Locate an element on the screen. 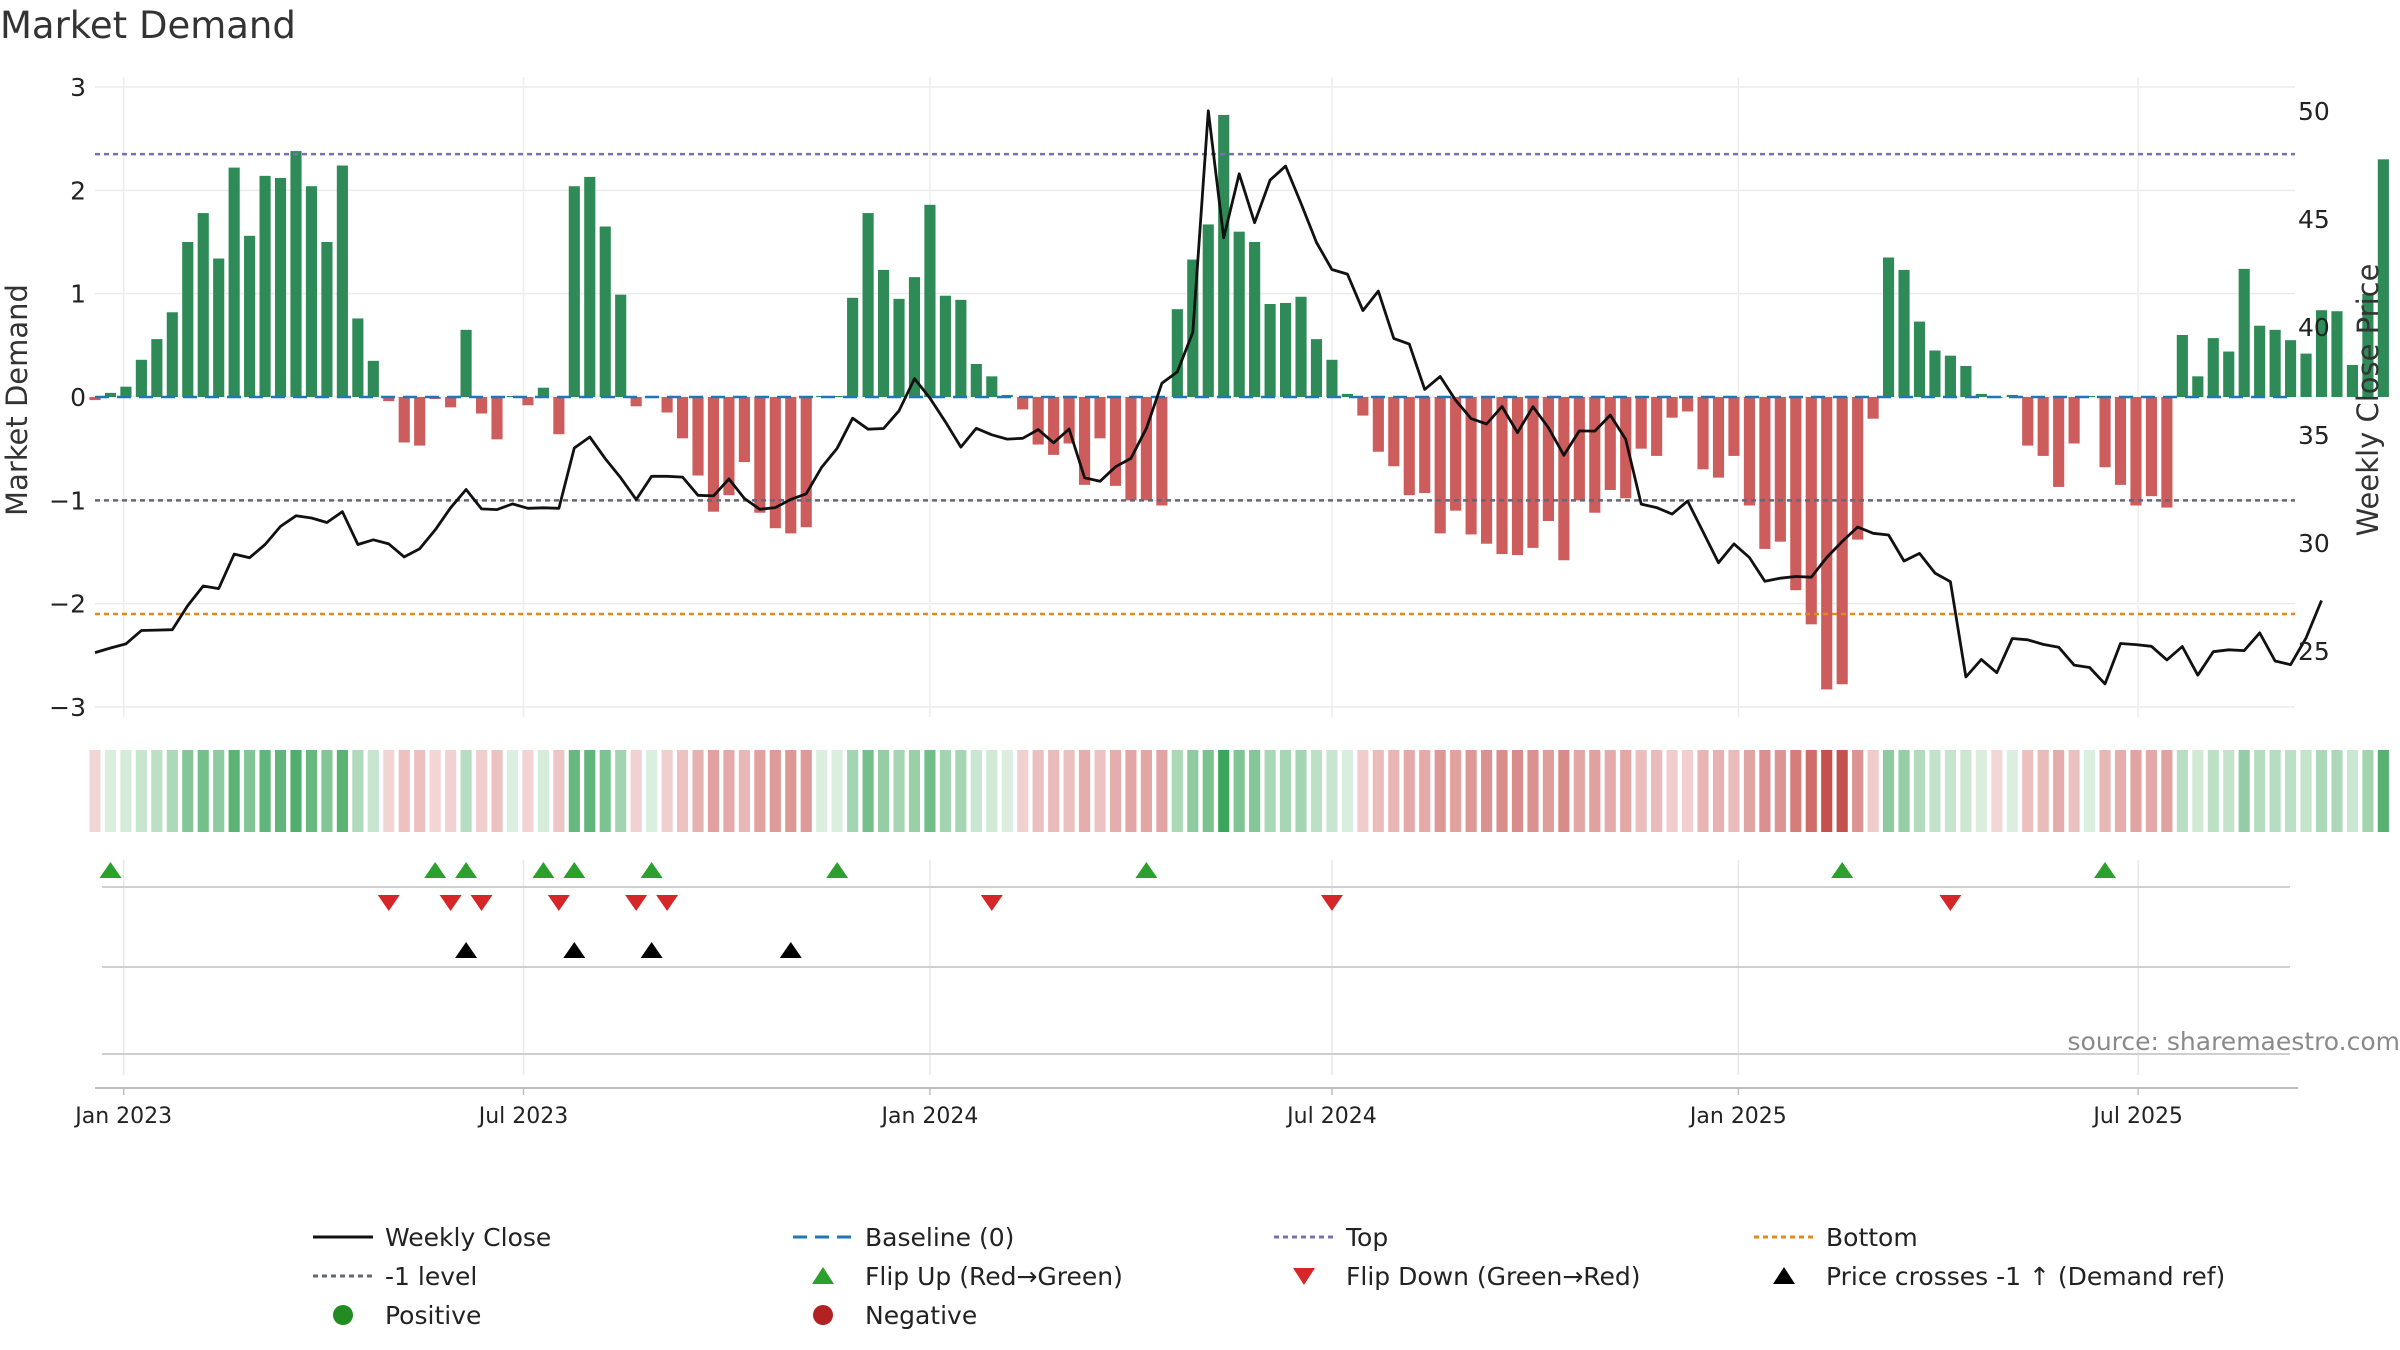 Image resolution: width=2400 pixels, height=1350 pixels. legend-label-2: Top is located at coordinates (1366, 1237).